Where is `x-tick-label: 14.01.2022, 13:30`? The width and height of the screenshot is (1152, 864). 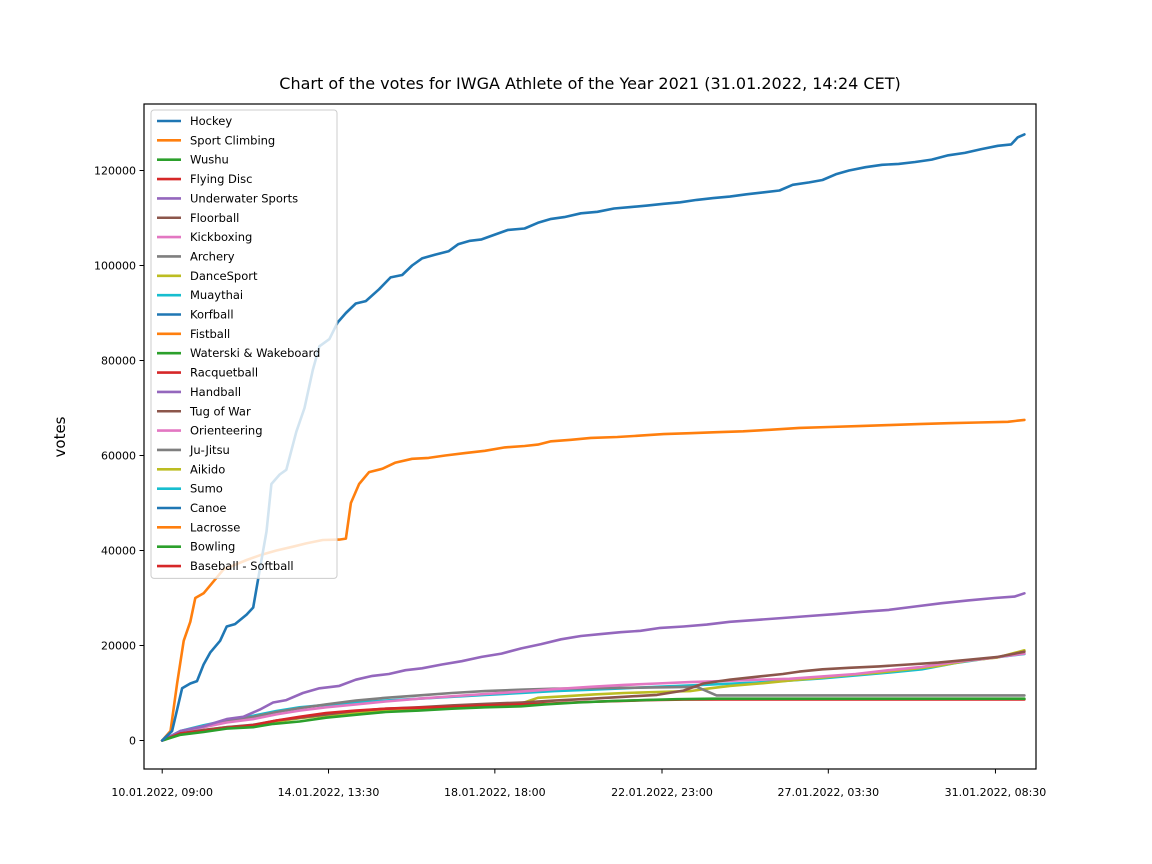 x-tick-label: 14.01.2022, 13:30 is located at coordinates (329, 792).